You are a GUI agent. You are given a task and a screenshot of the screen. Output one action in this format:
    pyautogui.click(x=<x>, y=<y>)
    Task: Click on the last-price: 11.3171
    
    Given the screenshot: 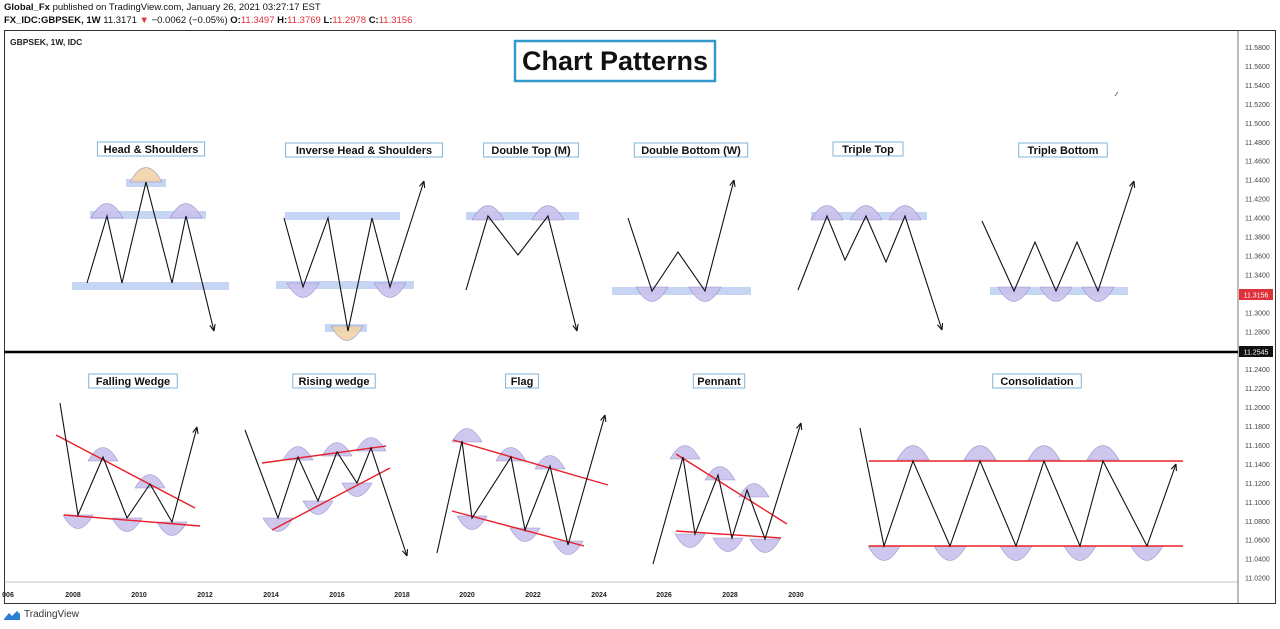 What is the action you would take?
    pyautogui.click(x=120, y=20)
    